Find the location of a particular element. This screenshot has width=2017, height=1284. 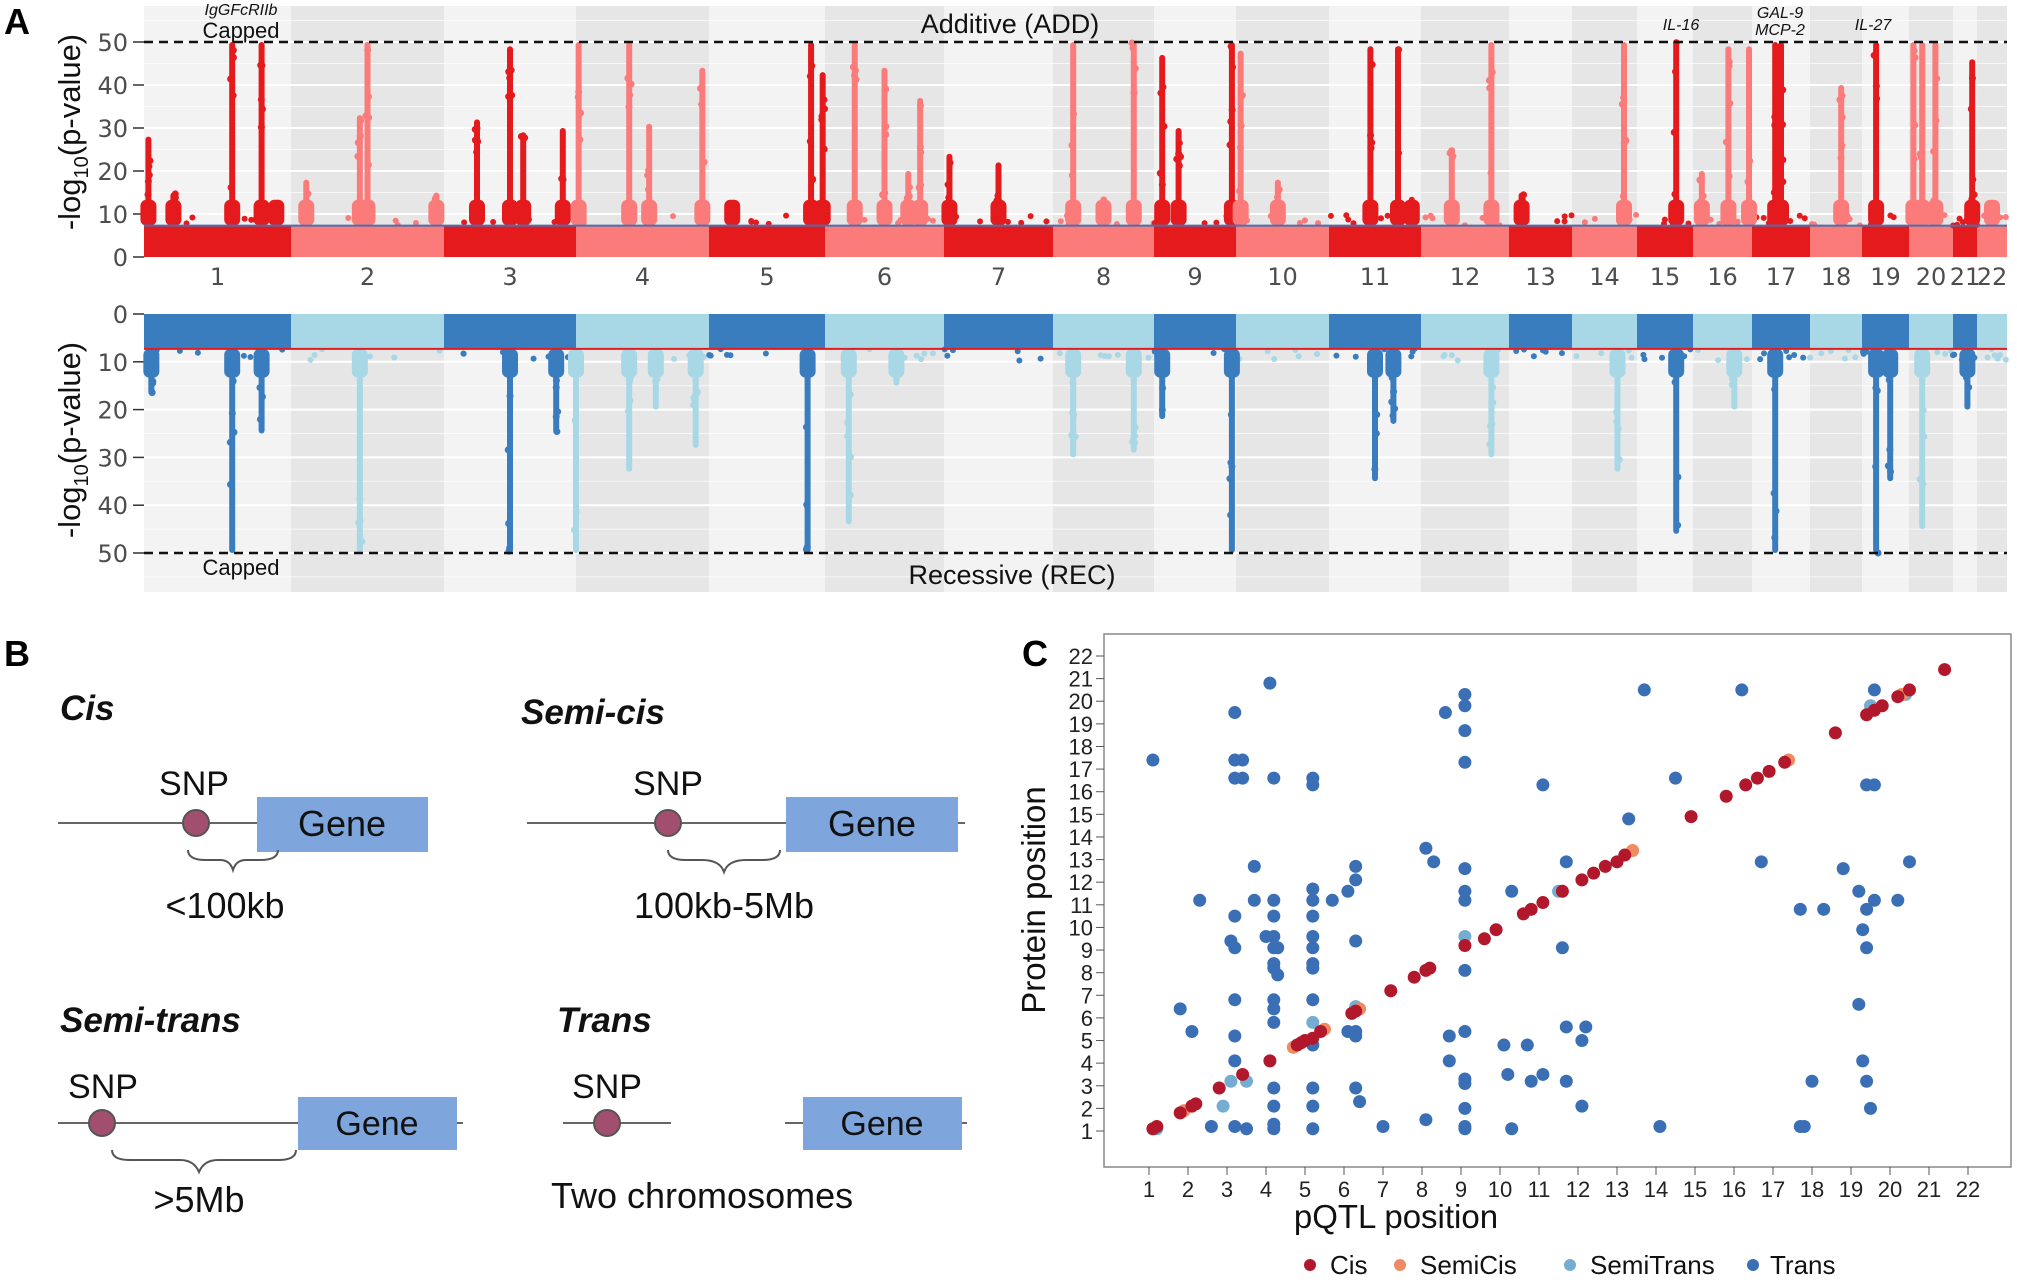

chromosome-background is located at coordinates (642, 453).